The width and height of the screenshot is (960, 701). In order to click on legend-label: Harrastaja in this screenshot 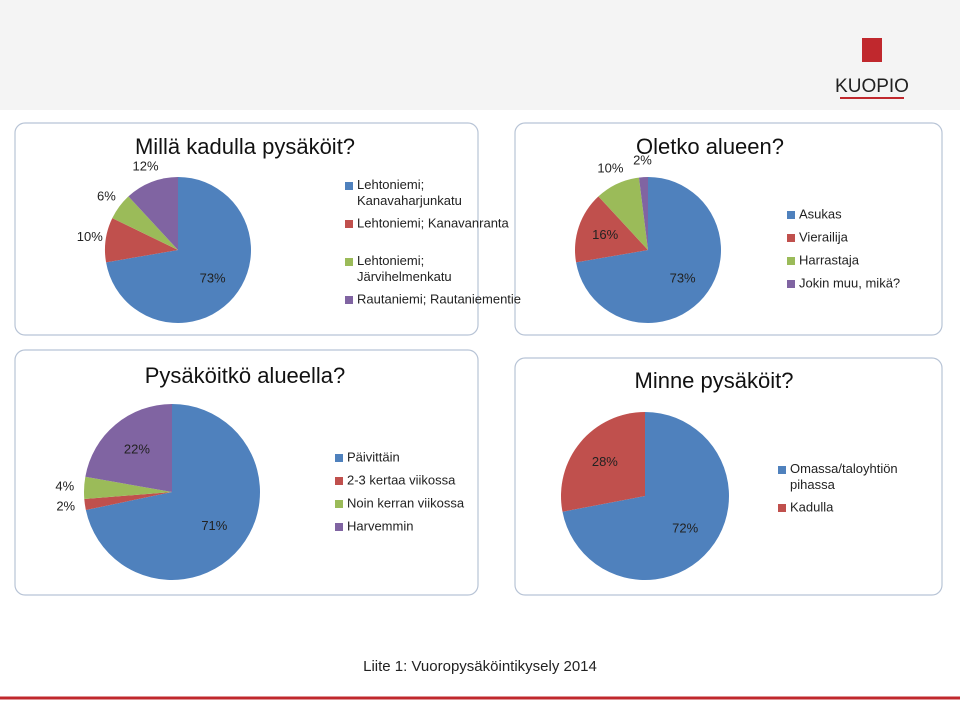, I will do `click(829, 259)`.